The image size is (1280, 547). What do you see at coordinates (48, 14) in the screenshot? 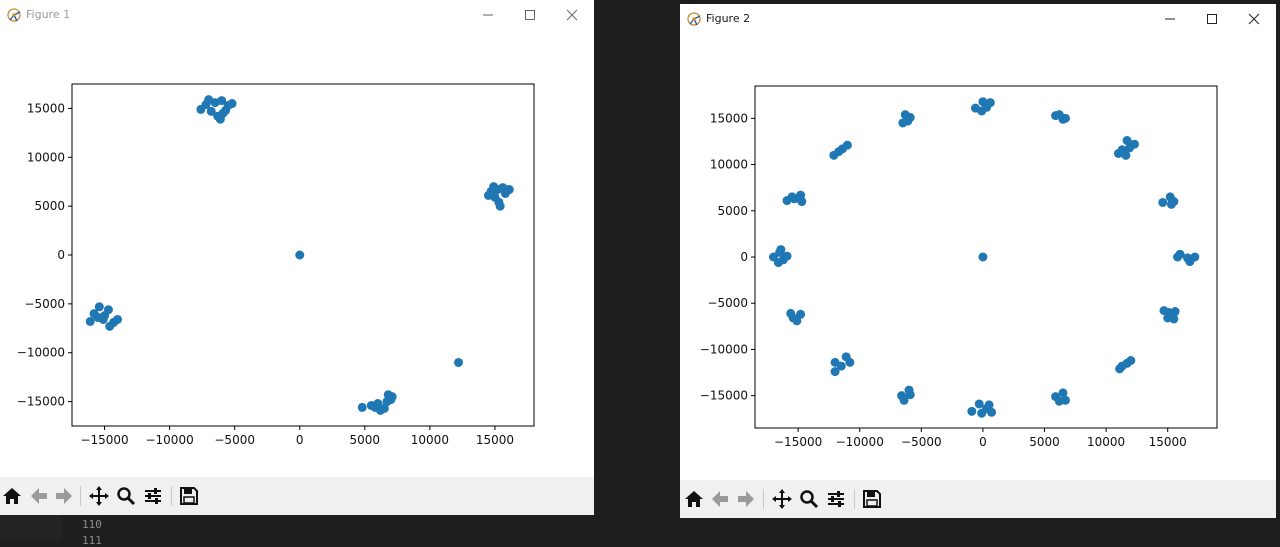
I see `window-title: Figure 1` at bounding box center [48, 14].